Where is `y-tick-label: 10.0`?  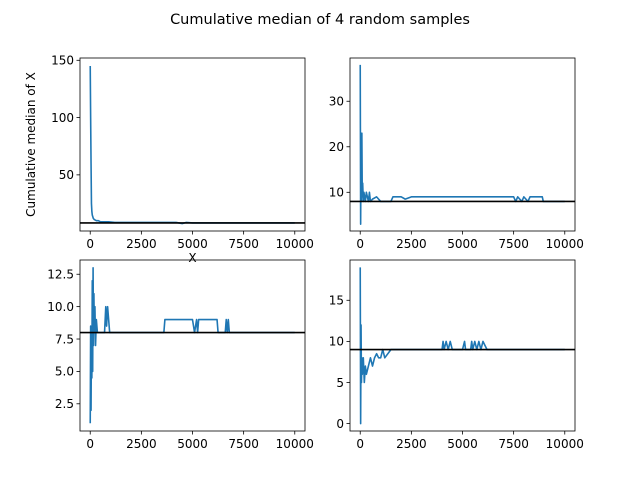
y-tick-label: 10.0 is located at coordinates (60, 307).